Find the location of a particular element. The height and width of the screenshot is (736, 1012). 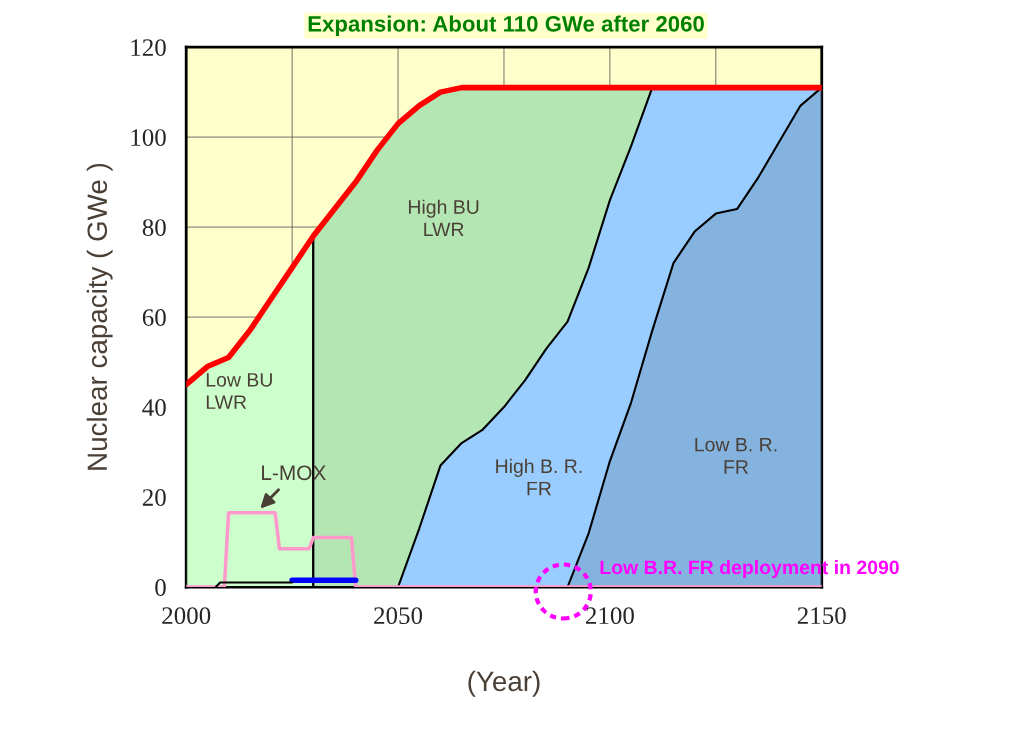

x-tick-label: 2000 is located at coordinates (186, 616).